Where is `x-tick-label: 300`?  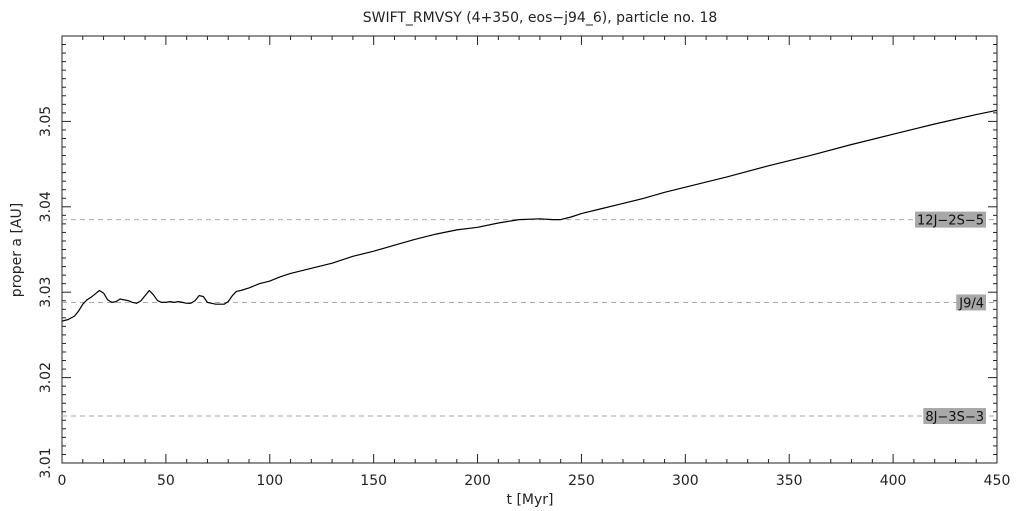 x-tick-label: 300 is located at coordinates (685, 481).